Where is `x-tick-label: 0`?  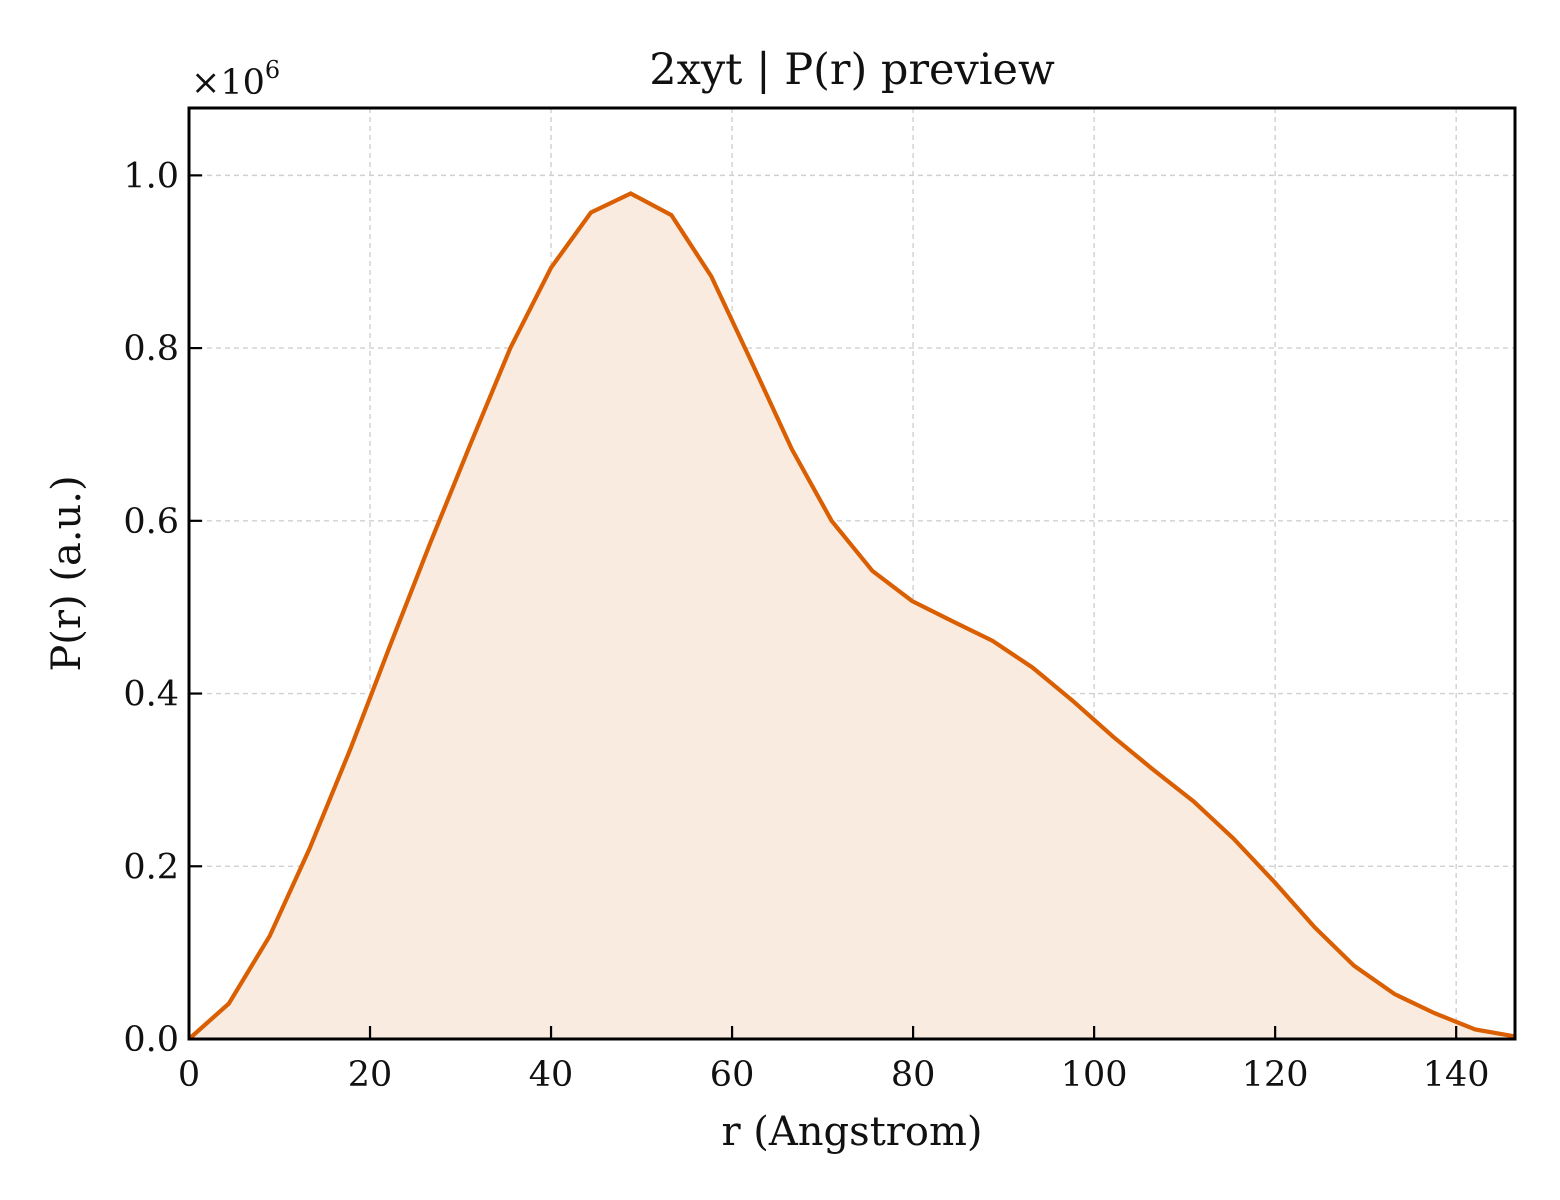 x-tick-label: 0 is located at coordinates (189, 1075).